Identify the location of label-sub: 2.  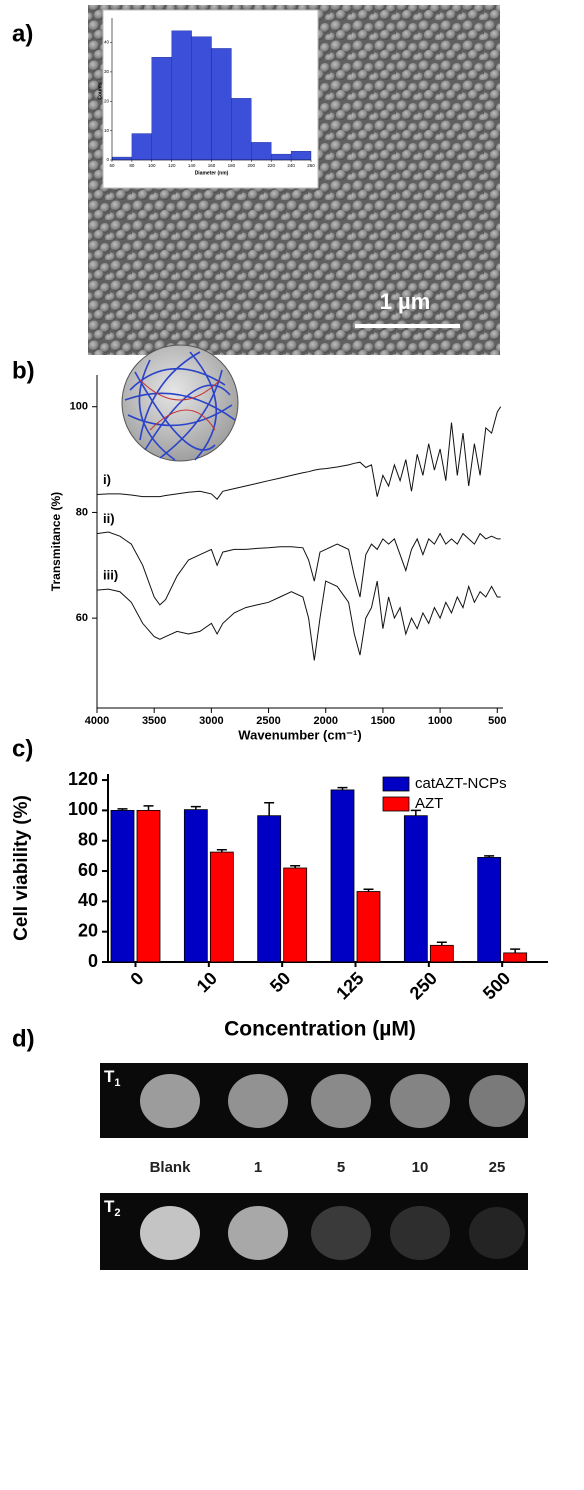
(117, 1213).